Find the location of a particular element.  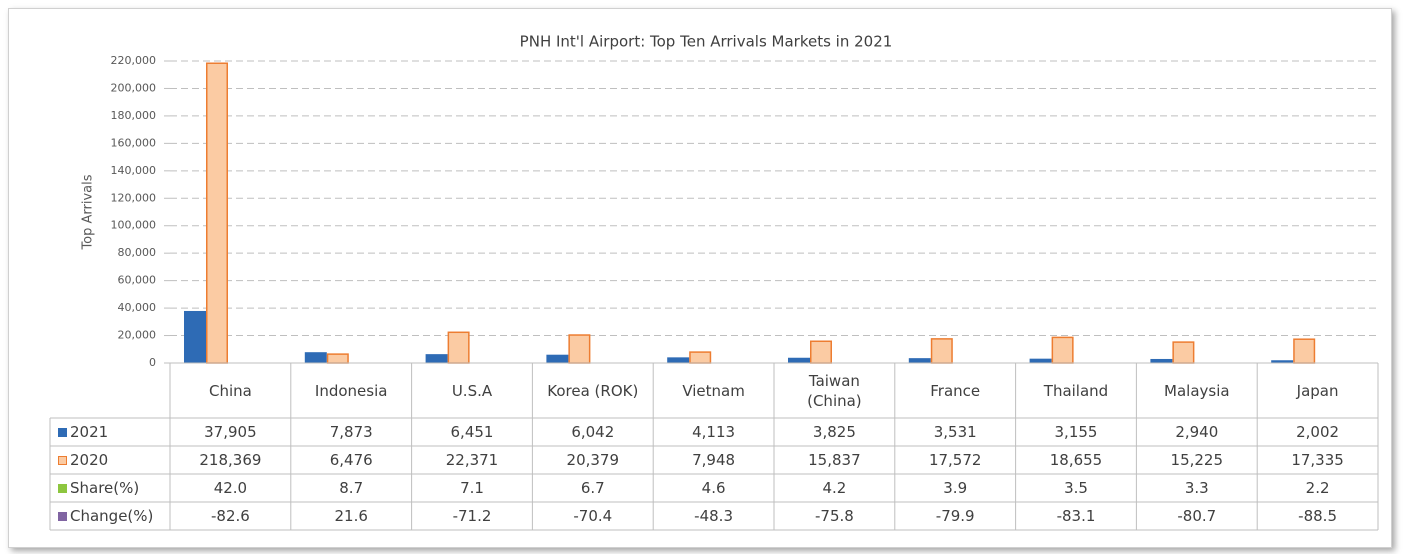

table-value: 7,873 is located at coordinates (351, 432).